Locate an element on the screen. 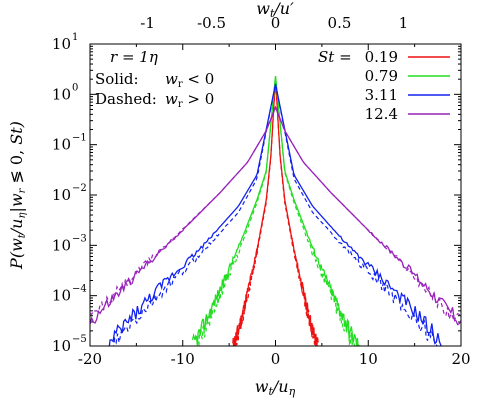  legend-label-2: 3.11 is located at coordinates (381, 95).